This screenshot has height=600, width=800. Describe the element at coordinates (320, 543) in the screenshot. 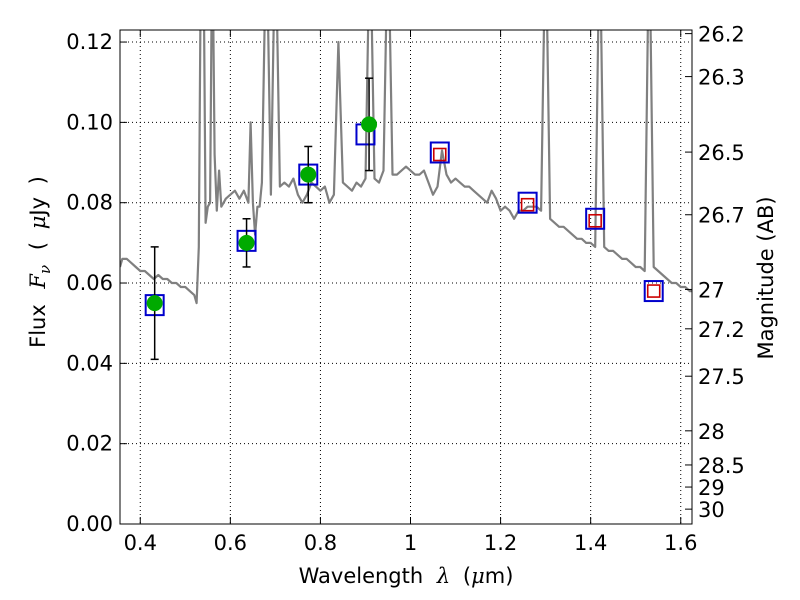

I see `x-tick-label: 0.8` at that location.